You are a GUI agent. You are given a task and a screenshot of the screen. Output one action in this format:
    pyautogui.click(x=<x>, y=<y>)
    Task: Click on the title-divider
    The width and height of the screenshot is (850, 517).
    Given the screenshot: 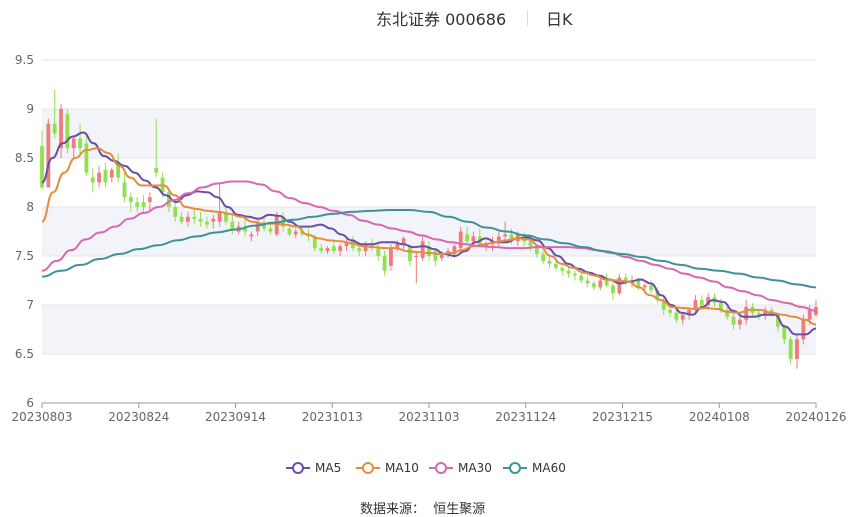 What is the action you would take?
    pyautogui.click(x=527, y=18)
    